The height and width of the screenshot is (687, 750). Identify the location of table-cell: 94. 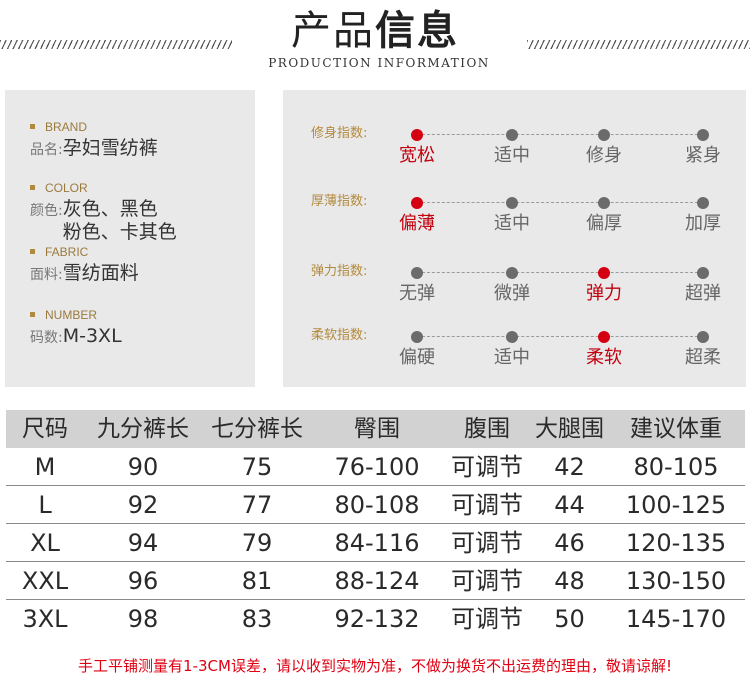
(143, 543).